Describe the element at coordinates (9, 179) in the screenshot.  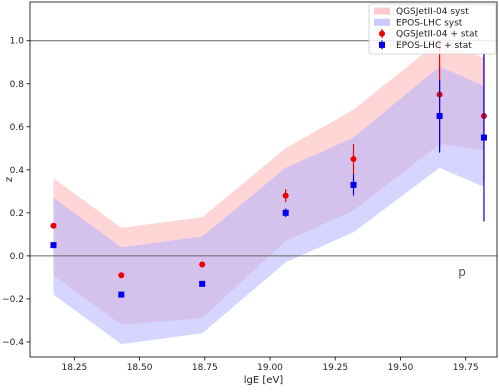
I see `y-axis-label: z` at that location.